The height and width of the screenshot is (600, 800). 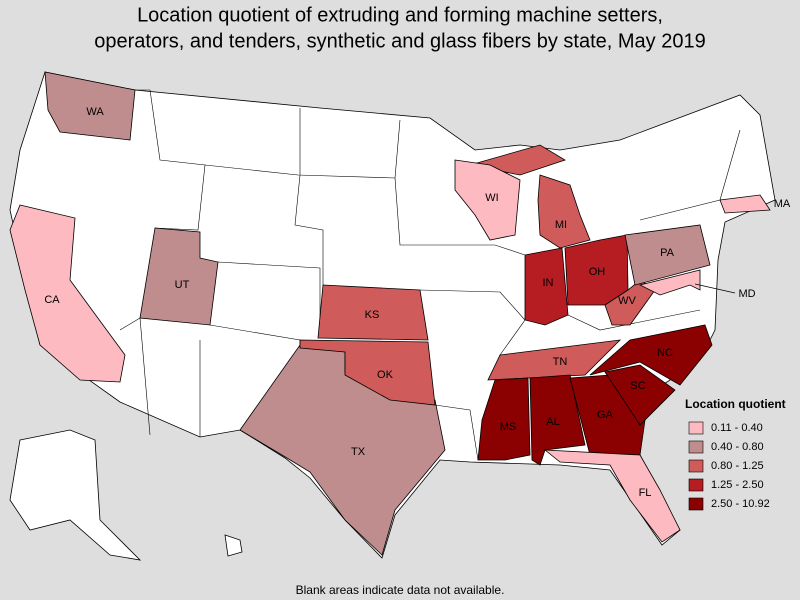 I want to click on state-label: KS, so click(x=372, y=315).